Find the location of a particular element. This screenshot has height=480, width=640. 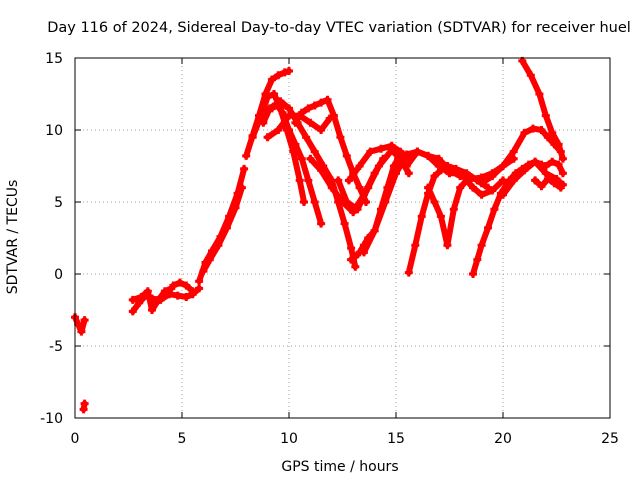

y-tick-label: 5 is located at coordinates (58, 203).